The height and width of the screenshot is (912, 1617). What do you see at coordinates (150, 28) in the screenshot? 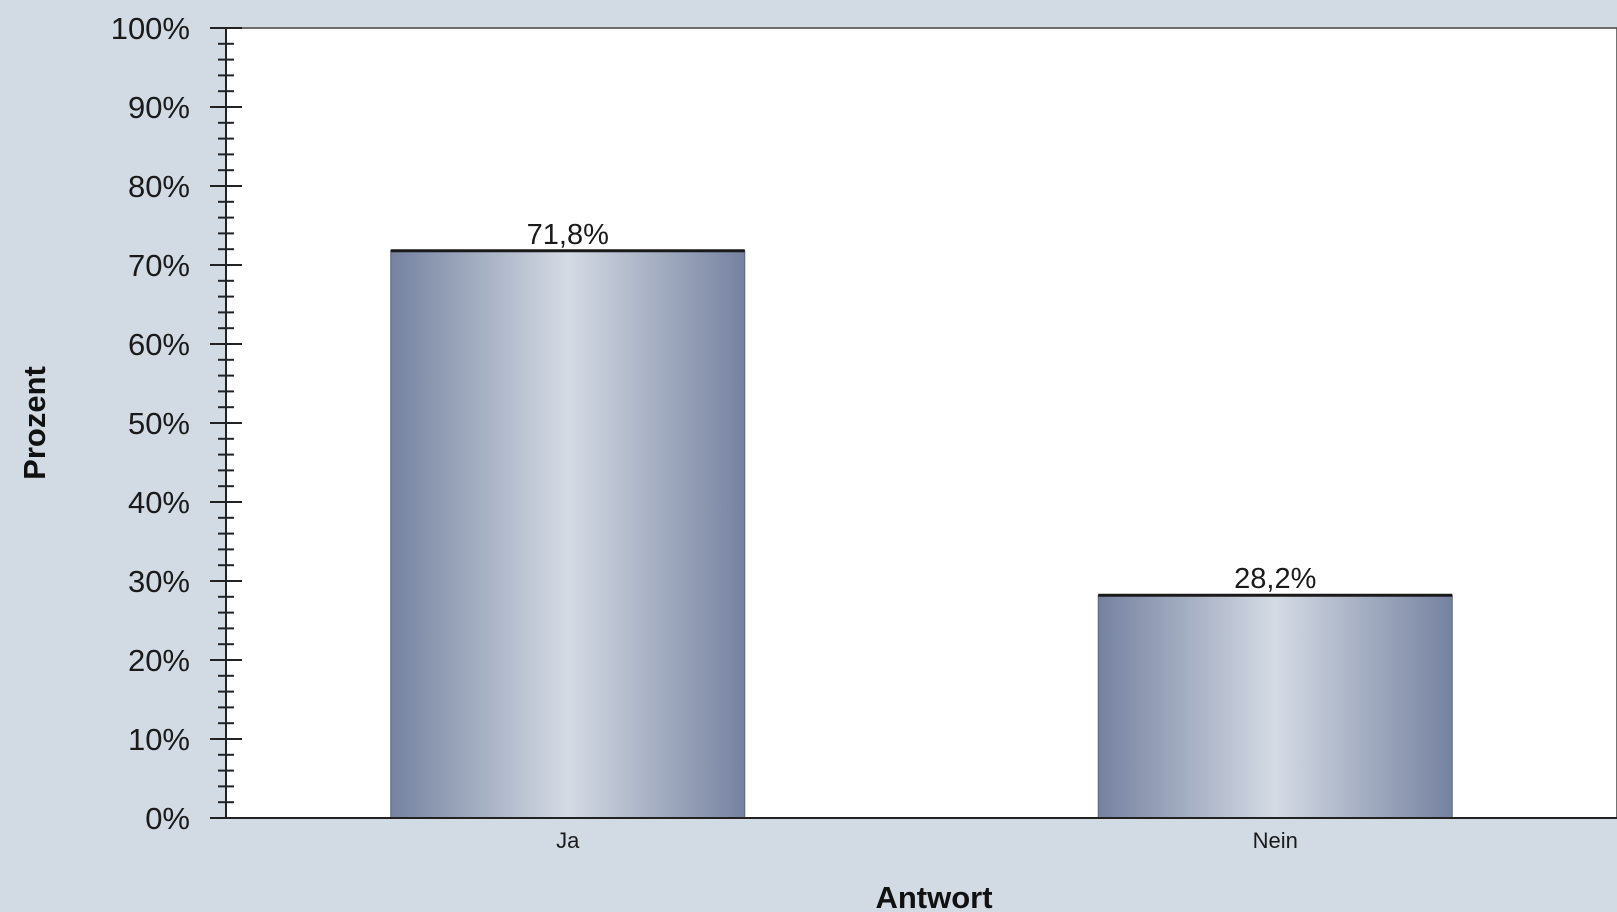
I see `y-tick-label: 100%` at bounding box center [150, 28].